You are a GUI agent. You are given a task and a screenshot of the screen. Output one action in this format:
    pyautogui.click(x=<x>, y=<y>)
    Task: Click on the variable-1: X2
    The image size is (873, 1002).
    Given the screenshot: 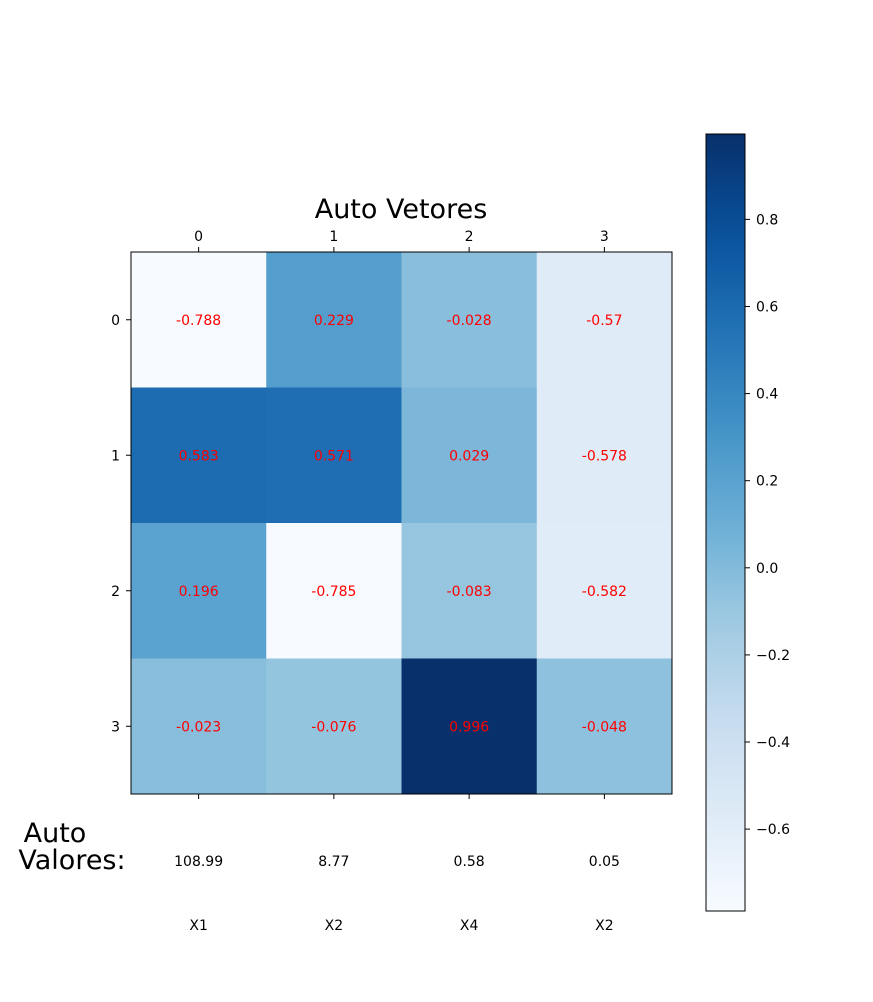 What is the action you would take?
    pyautogui.click(x=334, y=926)
    